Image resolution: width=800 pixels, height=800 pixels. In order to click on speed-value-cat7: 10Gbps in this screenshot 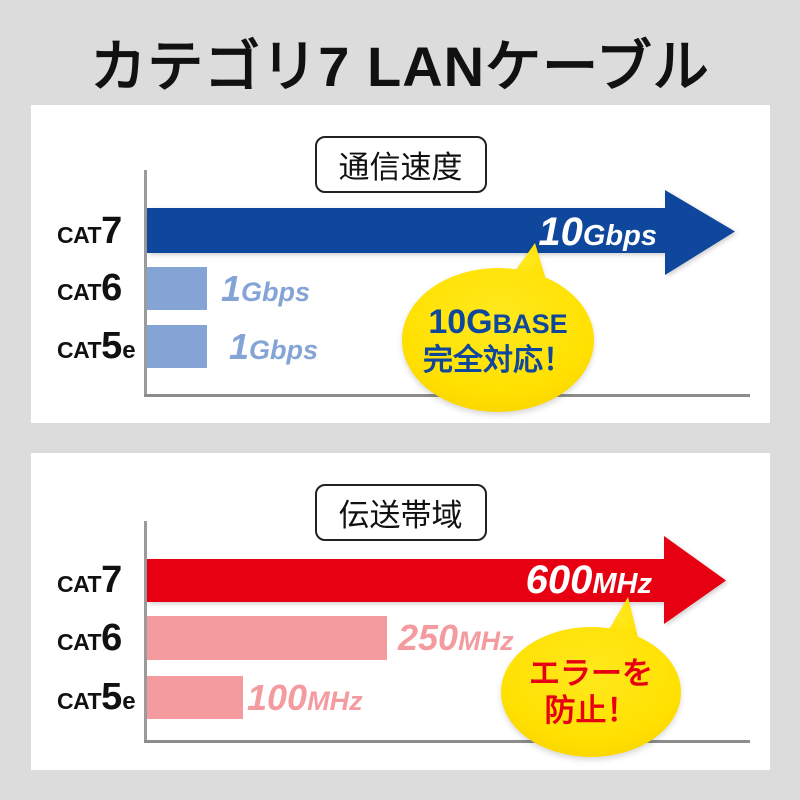, I will do `click(597, 232)`.